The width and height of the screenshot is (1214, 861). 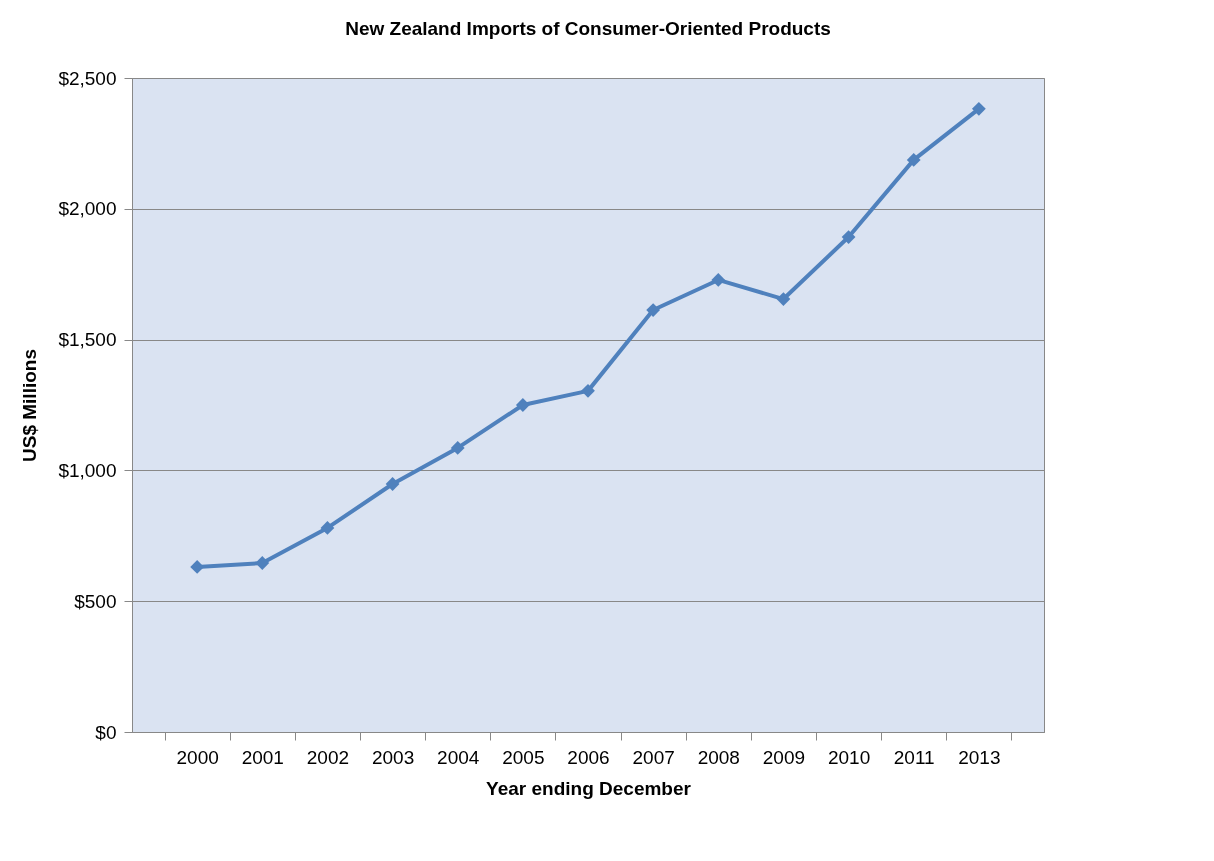 I want to click on y-tick-label: $2,000, so click(x=87, y=209).